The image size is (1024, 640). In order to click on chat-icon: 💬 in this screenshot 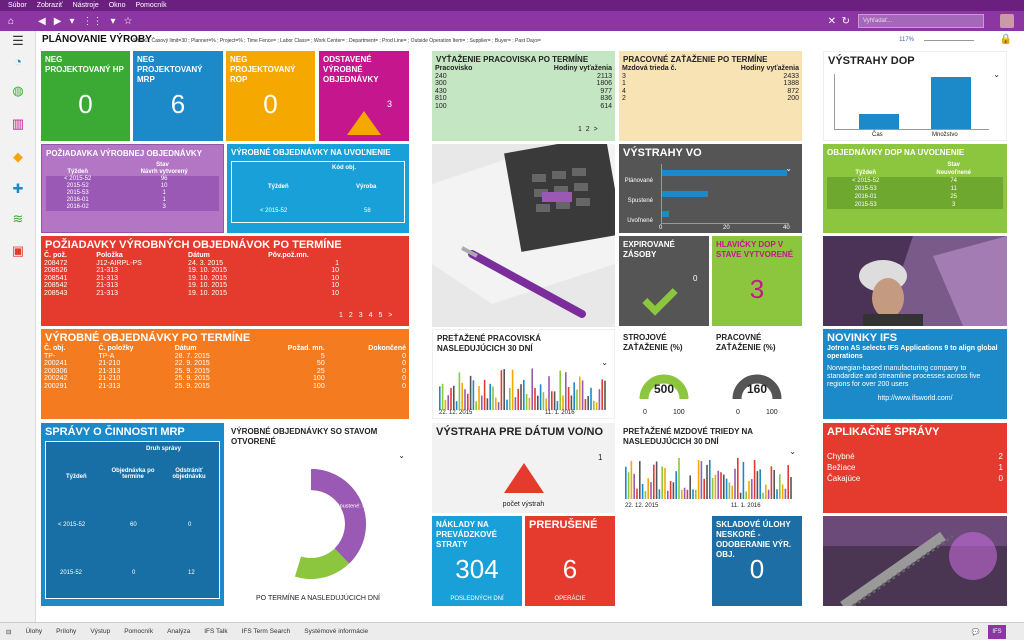, I will do `click(975, 632)`.